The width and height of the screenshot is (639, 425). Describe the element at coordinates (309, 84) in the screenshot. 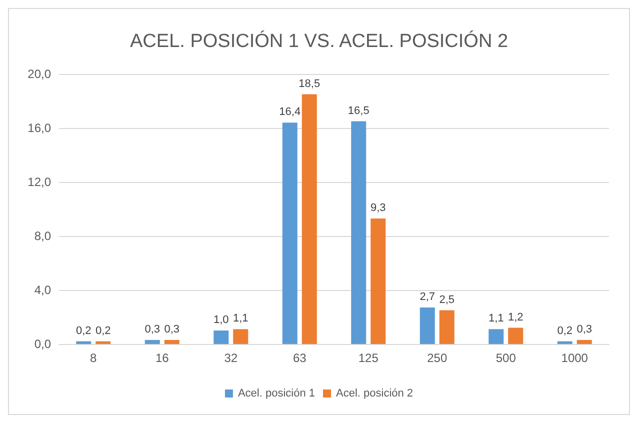

I see `data-label: 18,5` at that location.